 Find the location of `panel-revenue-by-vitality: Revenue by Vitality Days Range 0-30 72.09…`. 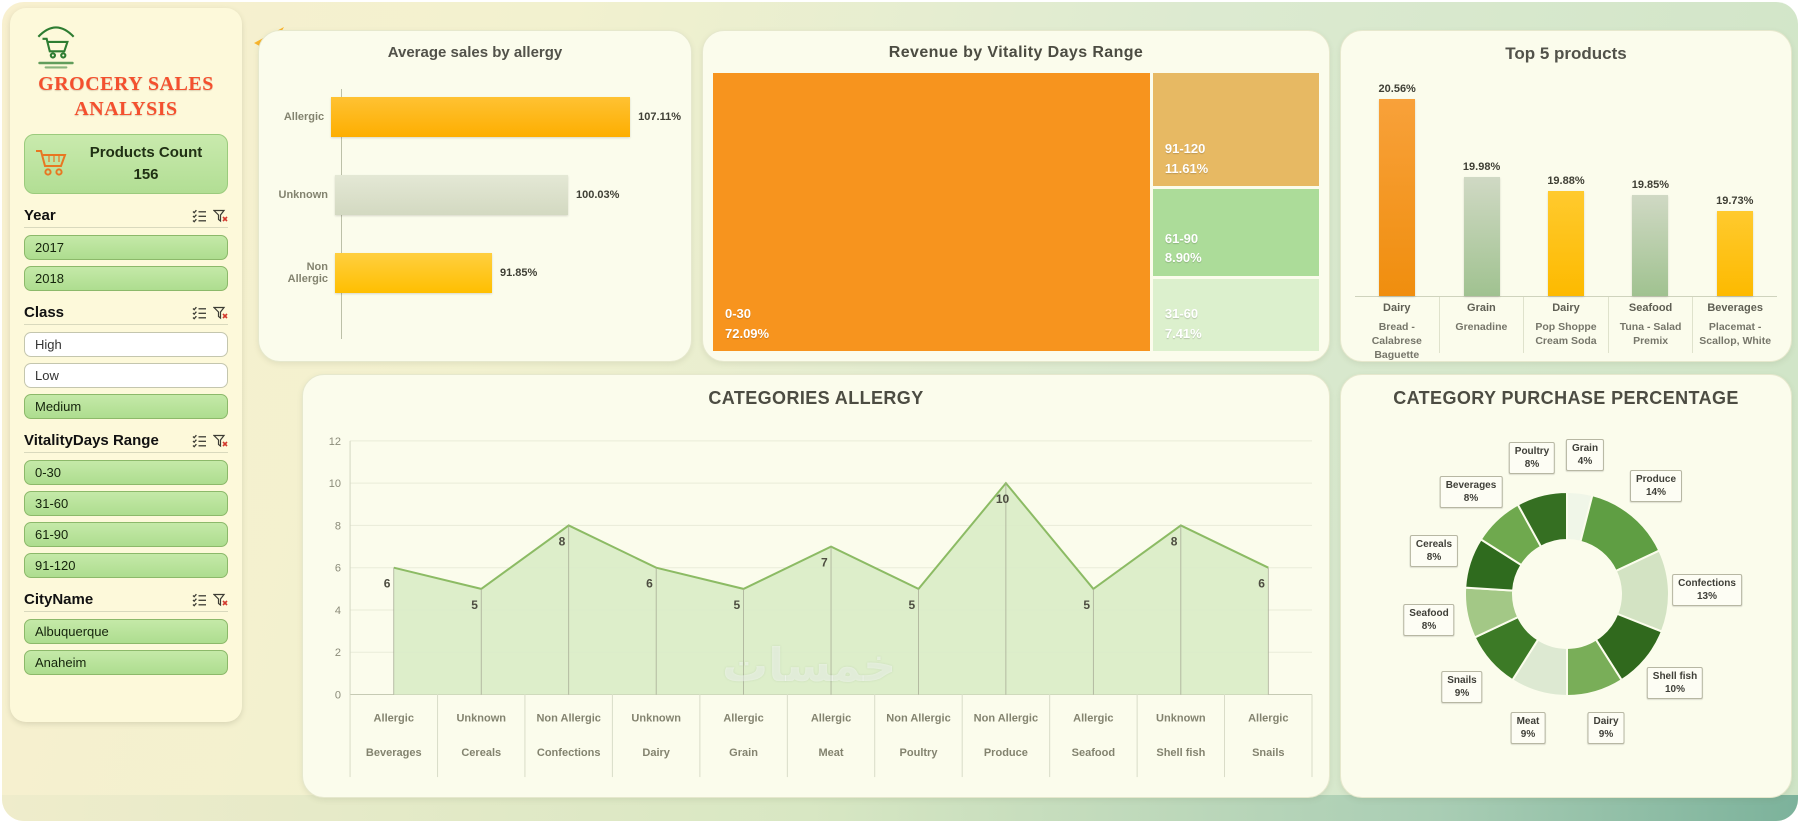

panel-revenue-by-vitality: Revenue by Vitality Days Range 0-30 72.09… is located at coordinates (1016, 196).